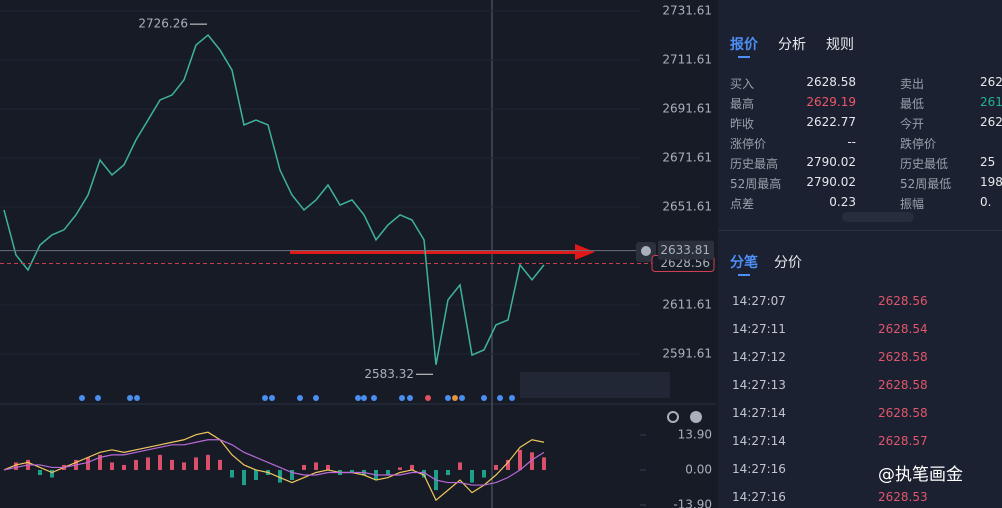 Image resolution: width=1002 pixels, height=508 pixels. Describe the element at coordinates (991, 102) in the screenshot. I see `quote-value: 261` at that location.